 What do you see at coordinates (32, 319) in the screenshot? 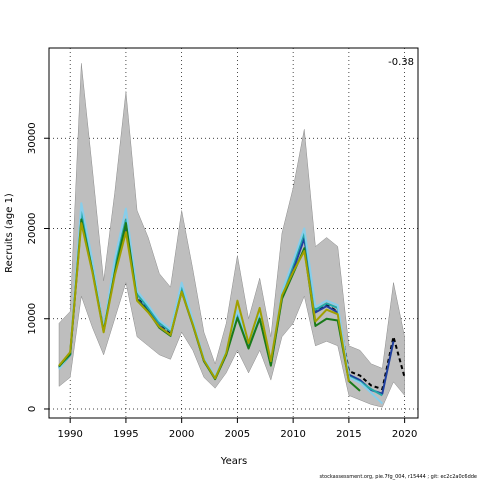
I see `y-tick-label: 10000` at bounding box center [32, 319].